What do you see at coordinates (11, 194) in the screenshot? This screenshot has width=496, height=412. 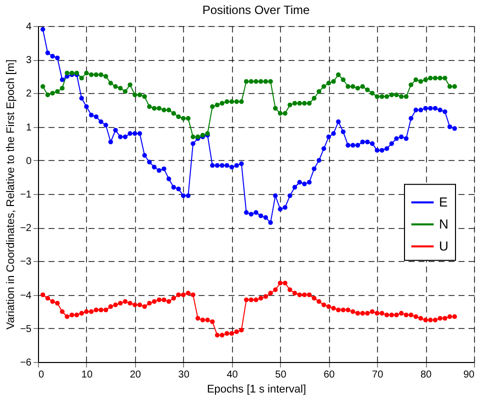 I see `y-axis-title: Variation in Coordinates, Relative to the First Epoch [m]` at bounding box center [11, 194].